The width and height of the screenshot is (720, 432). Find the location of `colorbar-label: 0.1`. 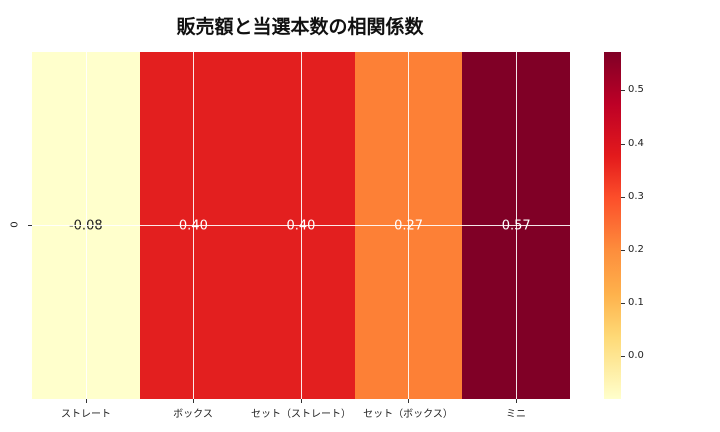

colorbar-label: 0.1 is located at coordinates (636, 302).